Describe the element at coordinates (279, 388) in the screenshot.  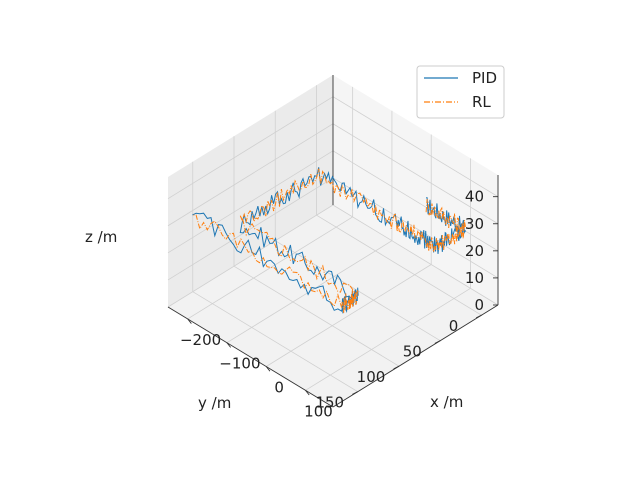
I see `x-tick-label: 0` at that location.